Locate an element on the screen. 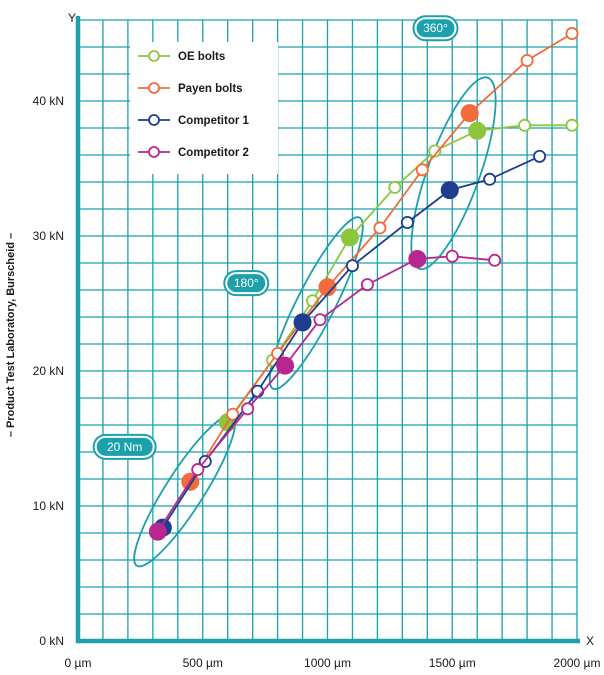  annotation-badge: 20 Nm is located at coordinates (124, 446).